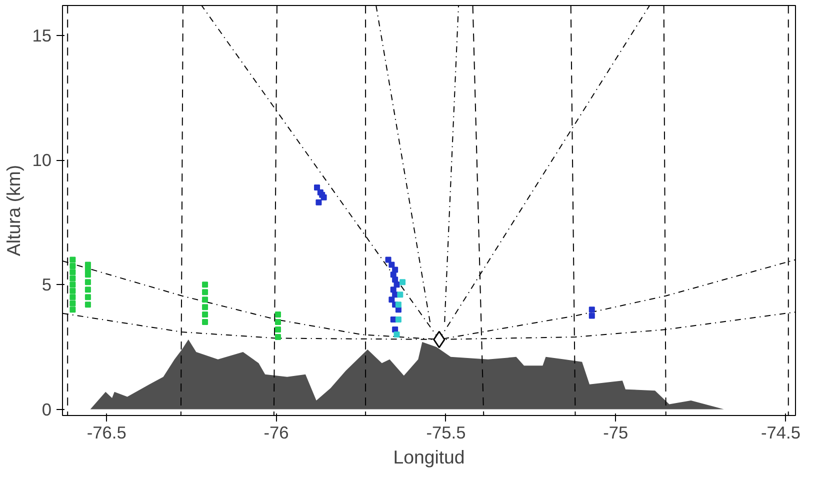 This screenshot has height=490, width=840. Describe the element at coordinates (446, 432) in the screenshot. I see `x-tick-label: -75.5` at that location.